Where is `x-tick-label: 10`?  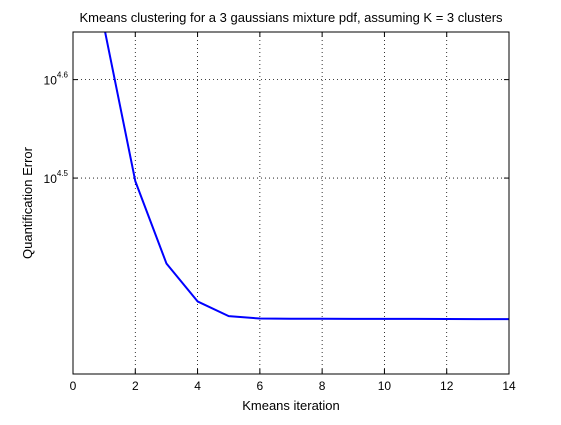 x-tick-label: 10 is located at coordinates (385, 386).